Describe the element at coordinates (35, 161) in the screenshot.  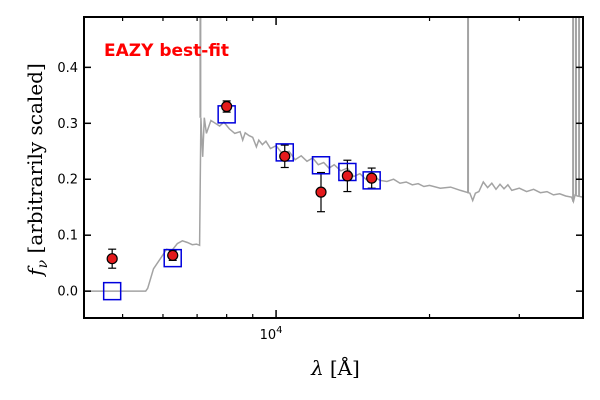
I see `y-axis-rest: [arbitrarily scaled]` at that location.